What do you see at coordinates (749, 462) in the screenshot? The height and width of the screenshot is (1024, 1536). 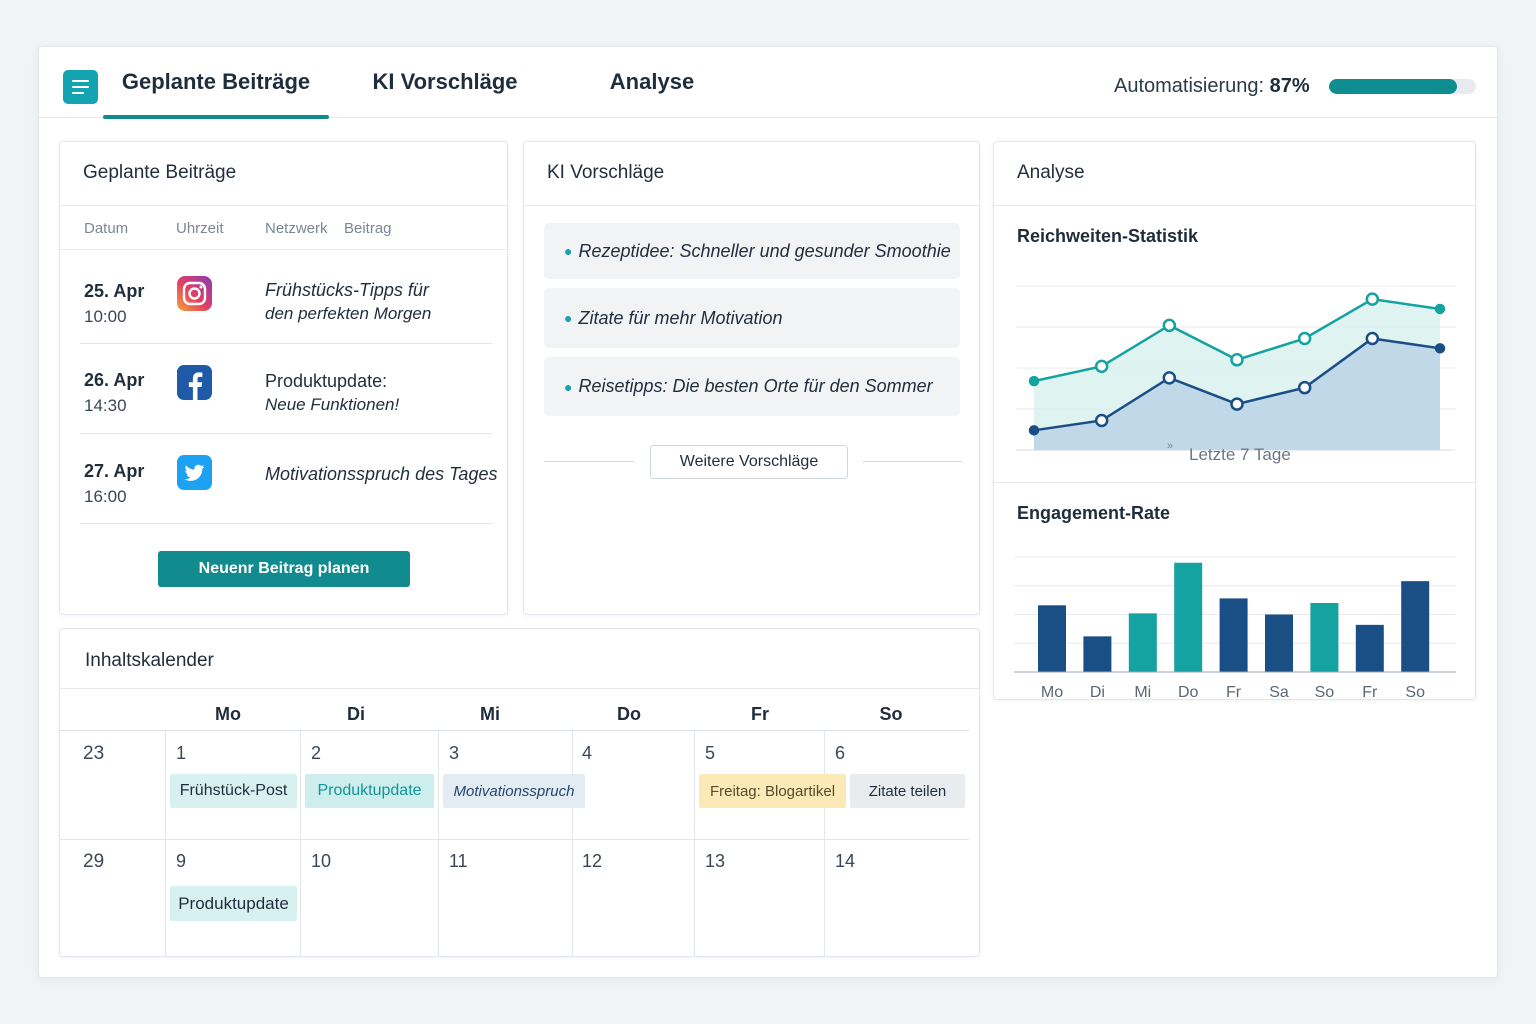 I see `more-suggestions-button: Weitere Vorschläge` at bounding box center [749, 462].